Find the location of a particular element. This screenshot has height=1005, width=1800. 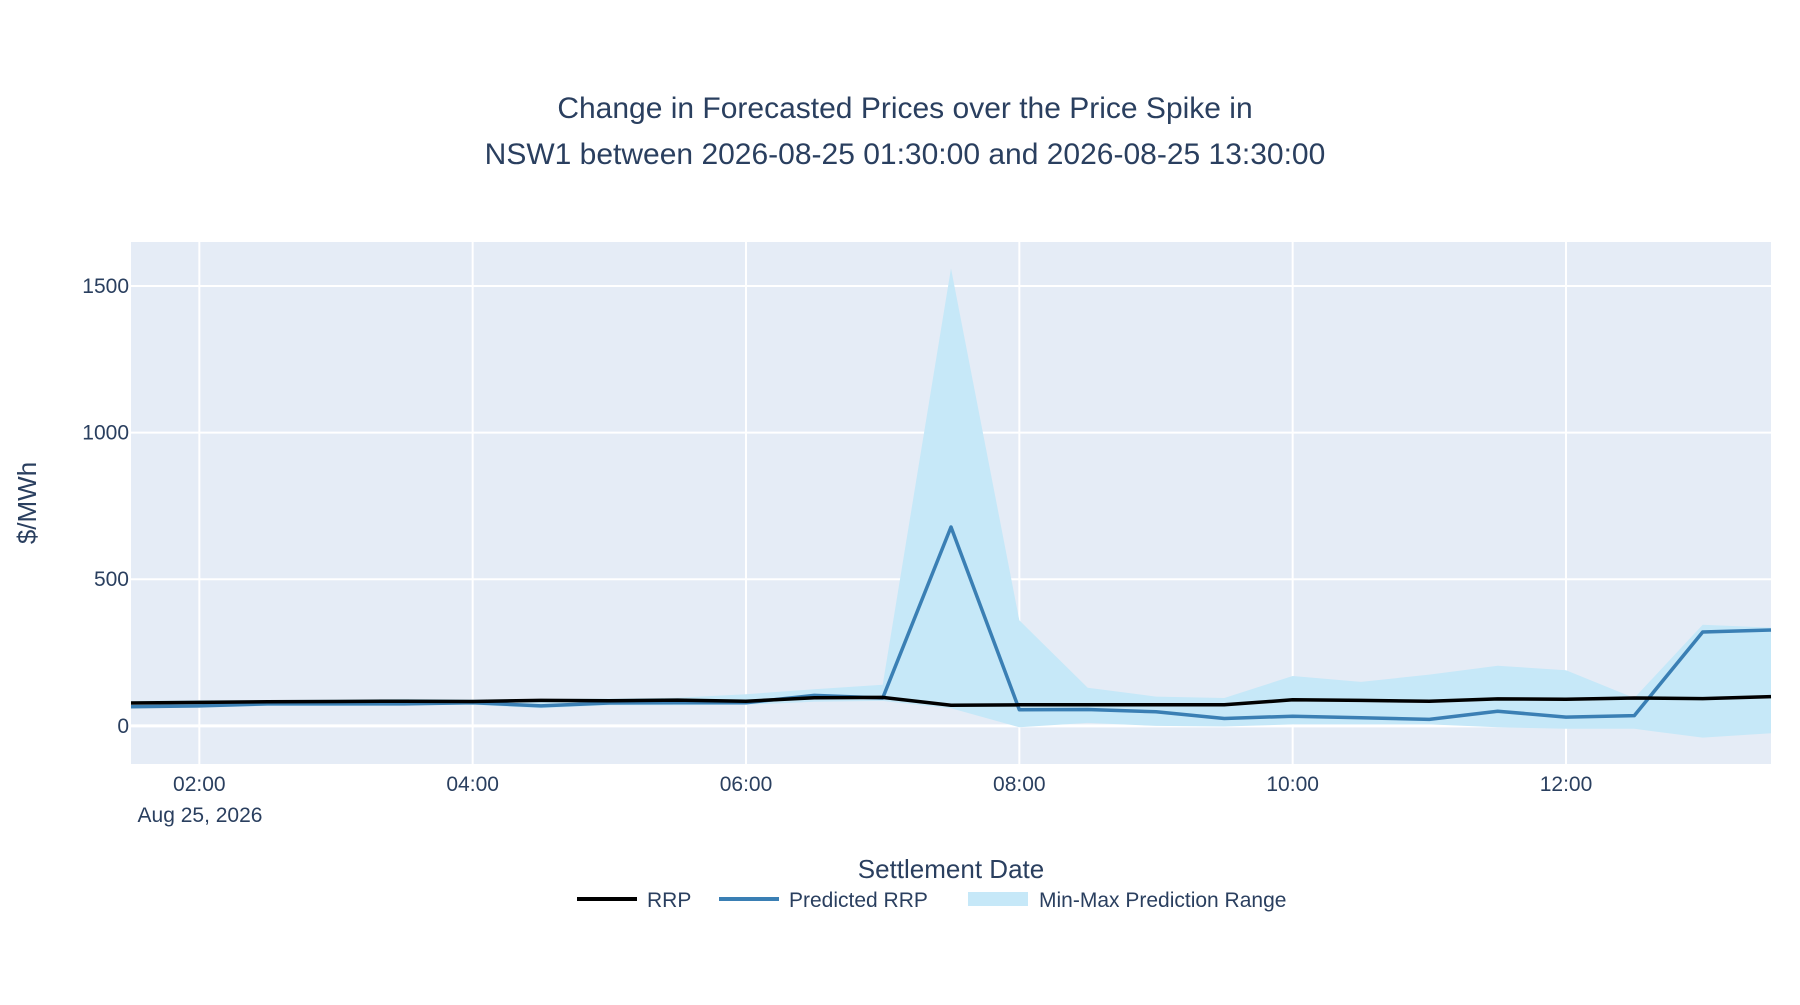

legend-label-range: Min-Max Prediction Range is located at coordinates (1162, 900).